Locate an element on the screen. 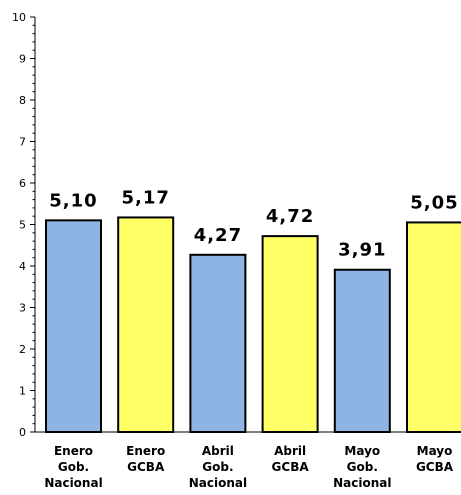  y-axis-tick-label: 3 is located at coordinates (22, 308).